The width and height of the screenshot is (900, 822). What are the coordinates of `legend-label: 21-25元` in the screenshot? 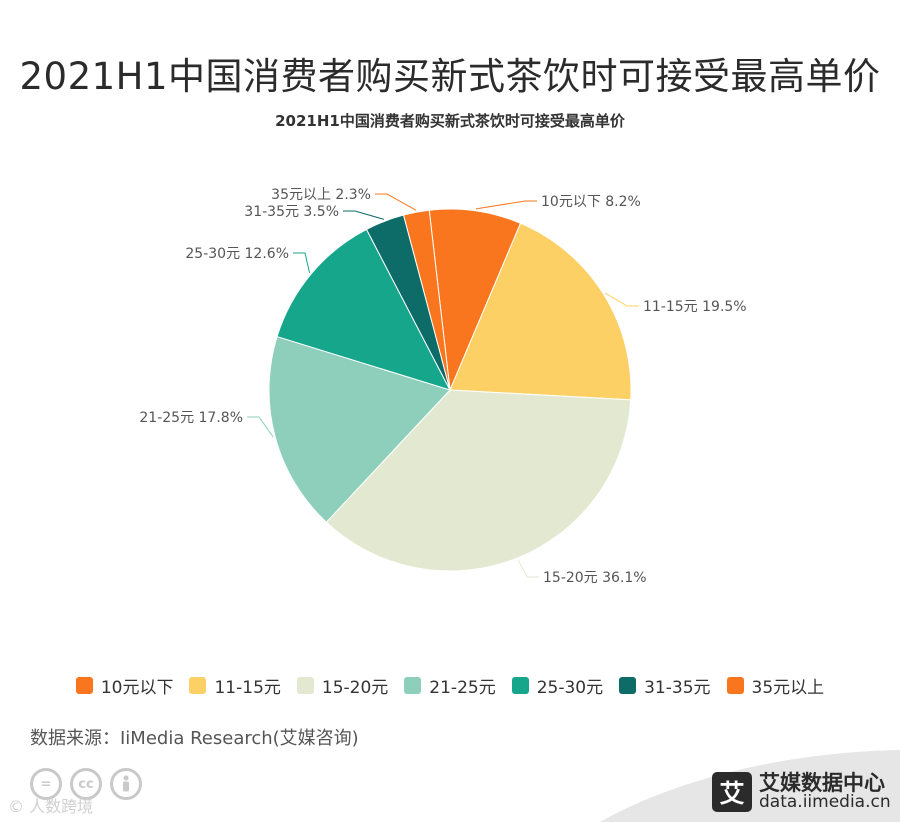 It's located at (462, 688).